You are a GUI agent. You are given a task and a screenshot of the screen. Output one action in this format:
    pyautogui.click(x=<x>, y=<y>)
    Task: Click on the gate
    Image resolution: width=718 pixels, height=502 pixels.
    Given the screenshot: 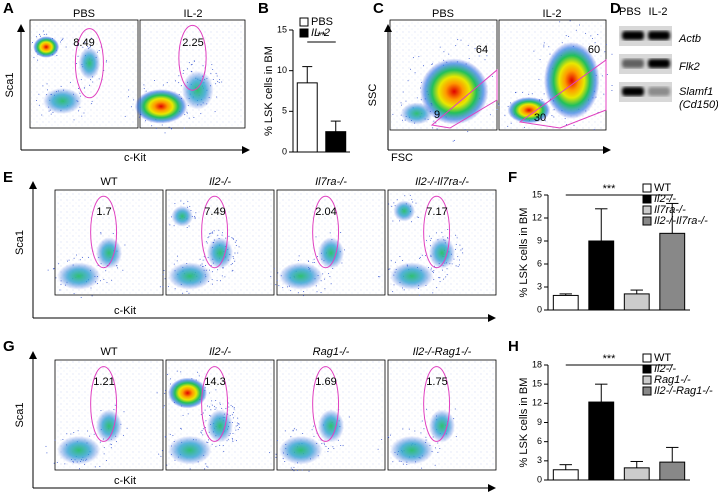 What is the action you would take?
    pyautogui.click(x=464, y=98)
    